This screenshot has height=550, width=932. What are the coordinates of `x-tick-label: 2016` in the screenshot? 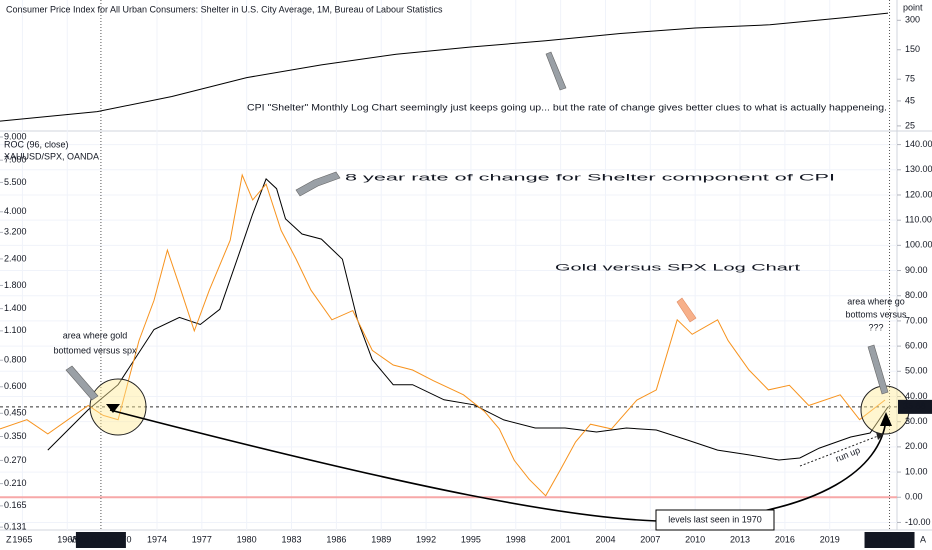 It's located at (785, 539).